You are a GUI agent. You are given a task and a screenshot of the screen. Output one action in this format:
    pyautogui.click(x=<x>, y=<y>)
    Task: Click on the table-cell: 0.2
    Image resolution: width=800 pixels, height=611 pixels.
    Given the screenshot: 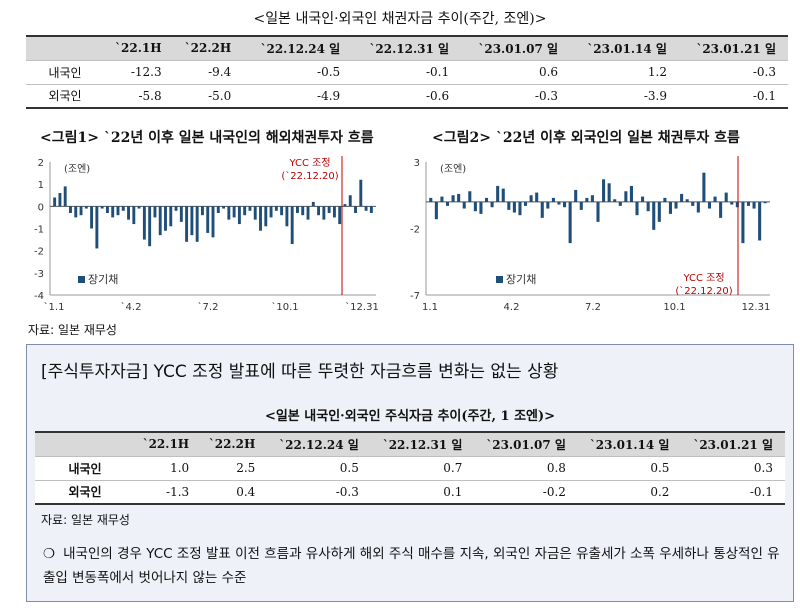 What is the action you would take?
    pyautogui.click(x=629, y=492)
    